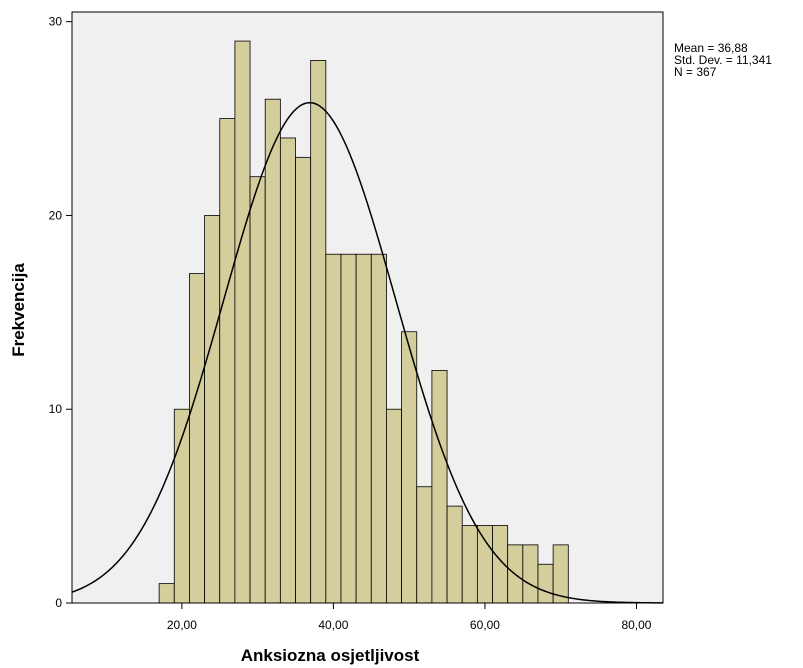 Image resolution: width=803 pixels, height=668 pixels. I want to click on y-tick-label: 20, so click(56, 215).